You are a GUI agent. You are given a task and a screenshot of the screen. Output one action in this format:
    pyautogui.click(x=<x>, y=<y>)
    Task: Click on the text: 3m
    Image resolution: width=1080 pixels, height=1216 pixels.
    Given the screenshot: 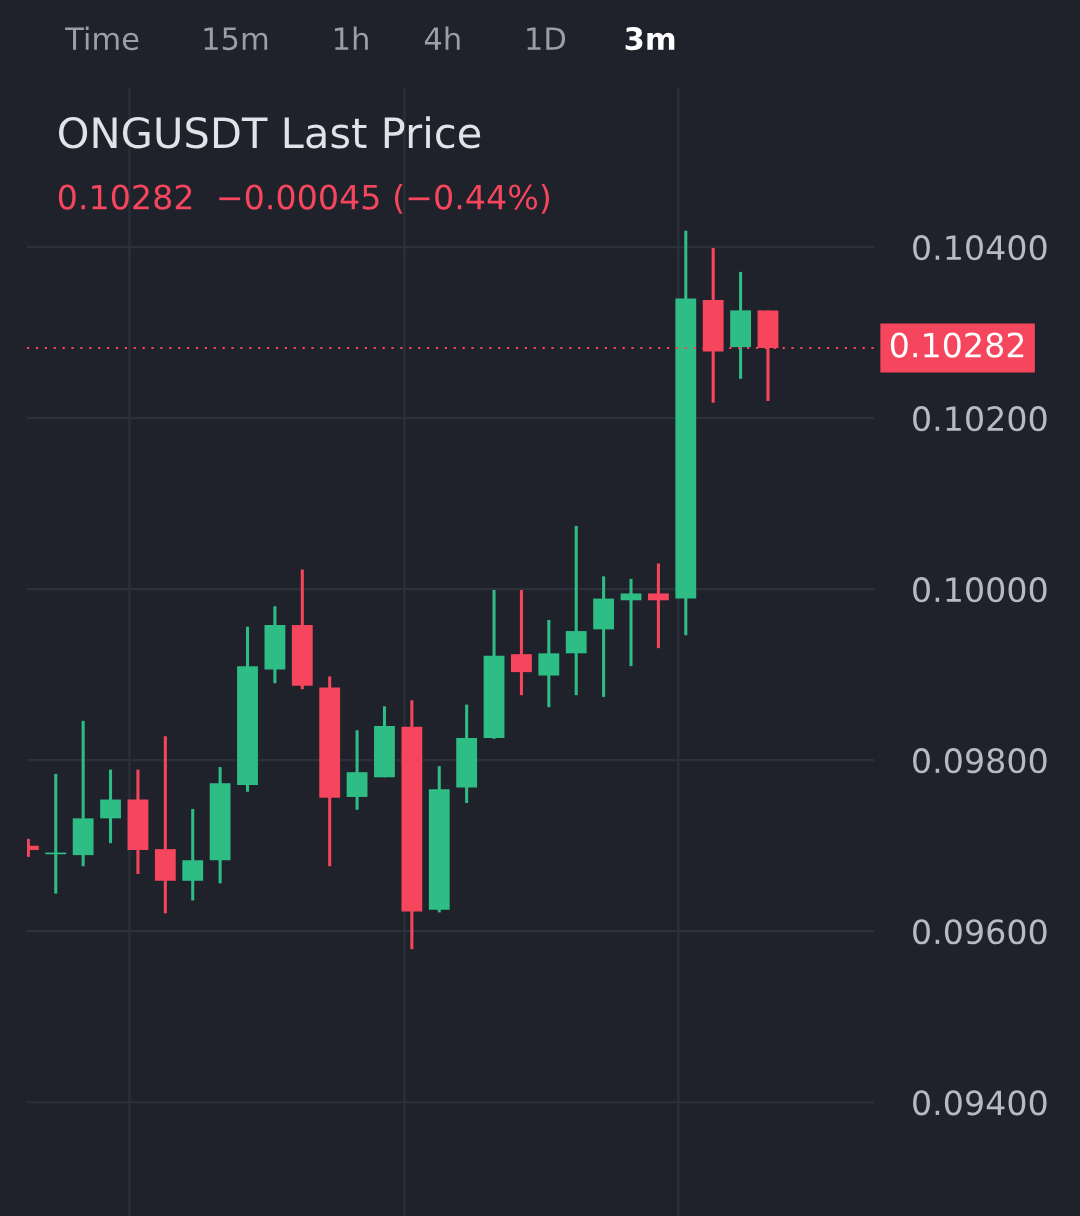 What is the action you would take?
    pyautogui.click(x=650, y=39)
    